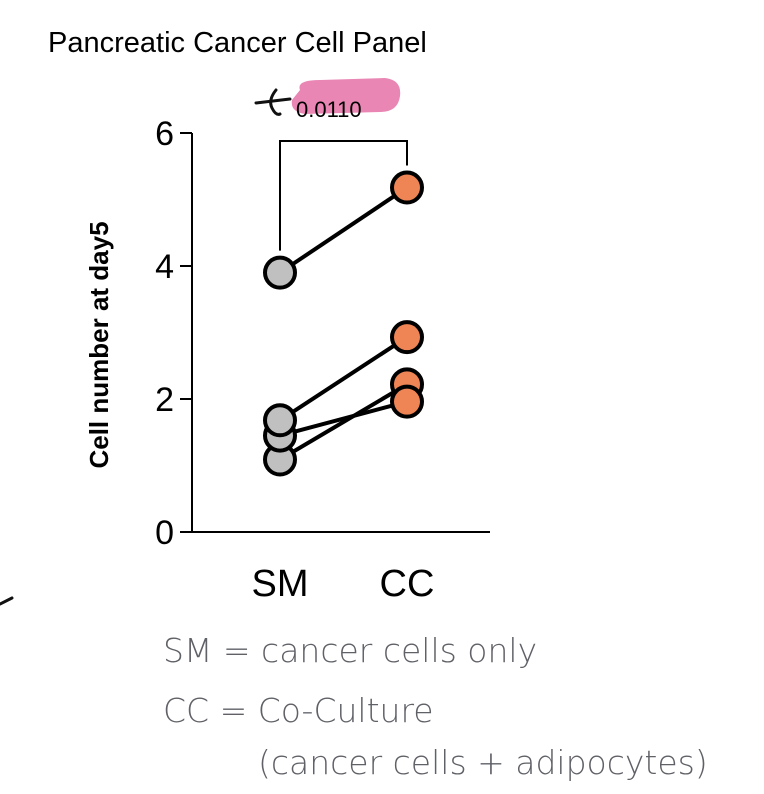 The height and width of the screenshot is (794, 764). Describe the element at coordinates (329, 109) in the screenshot. I see `p-value-label: 0.0110` at that location.